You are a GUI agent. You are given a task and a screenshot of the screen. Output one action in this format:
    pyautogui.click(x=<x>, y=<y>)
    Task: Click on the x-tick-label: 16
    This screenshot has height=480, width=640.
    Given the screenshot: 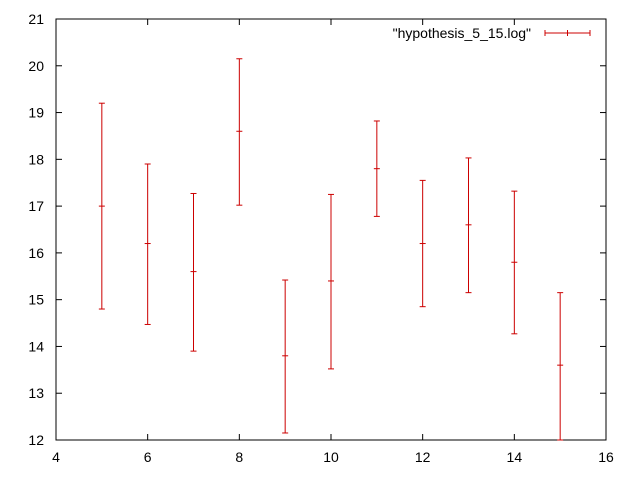 What is the action you would take?
    pyautogui.click(x=606, y=457)
    